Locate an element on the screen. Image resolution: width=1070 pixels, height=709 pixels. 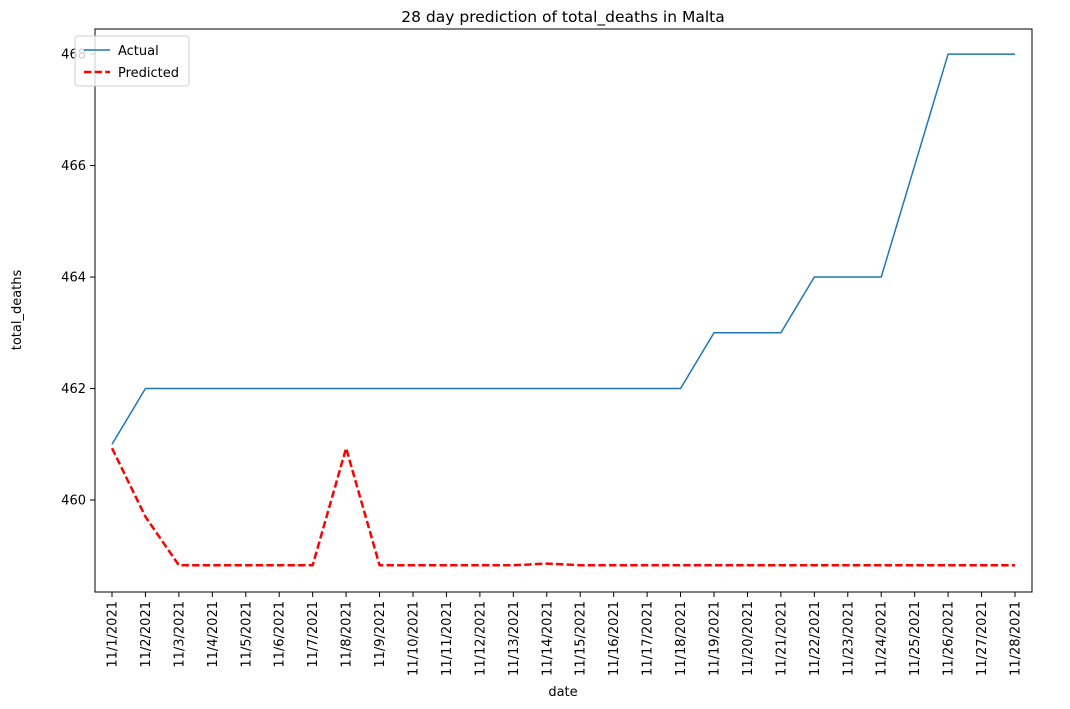
x-tick-label: 11/24/2021 is located at coordinates (882, 638).